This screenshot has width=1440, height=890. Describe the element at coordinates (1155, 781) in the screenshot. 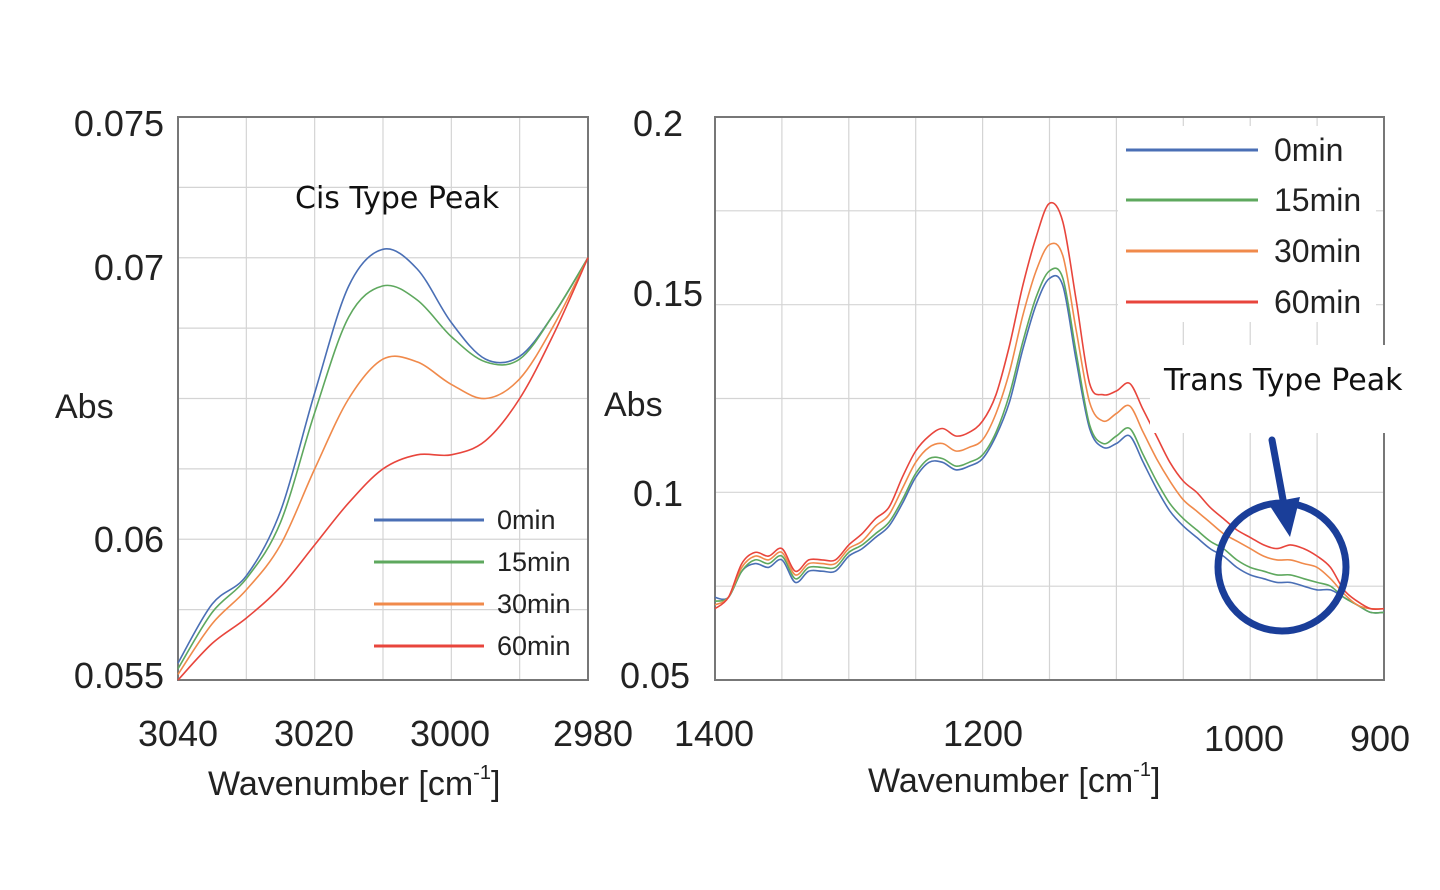

I see `right-xlabel-close: ]` at that location.